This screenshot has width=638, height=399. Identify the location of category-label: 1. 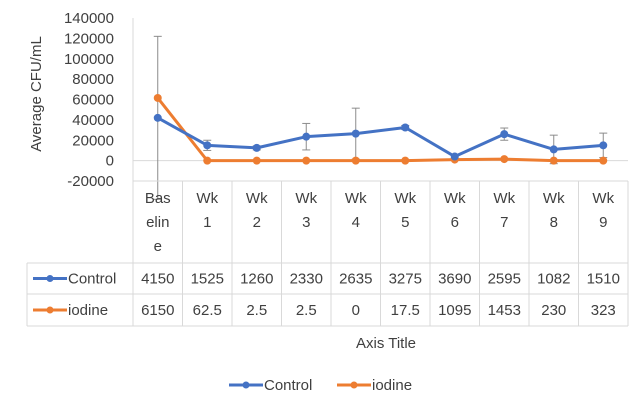
(207, 222).